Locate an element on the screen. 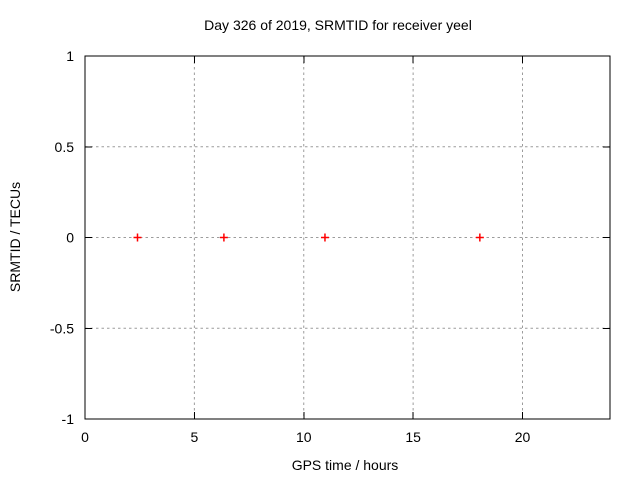  y-tick-label: -0.5 is located at coordinates (62, 328).